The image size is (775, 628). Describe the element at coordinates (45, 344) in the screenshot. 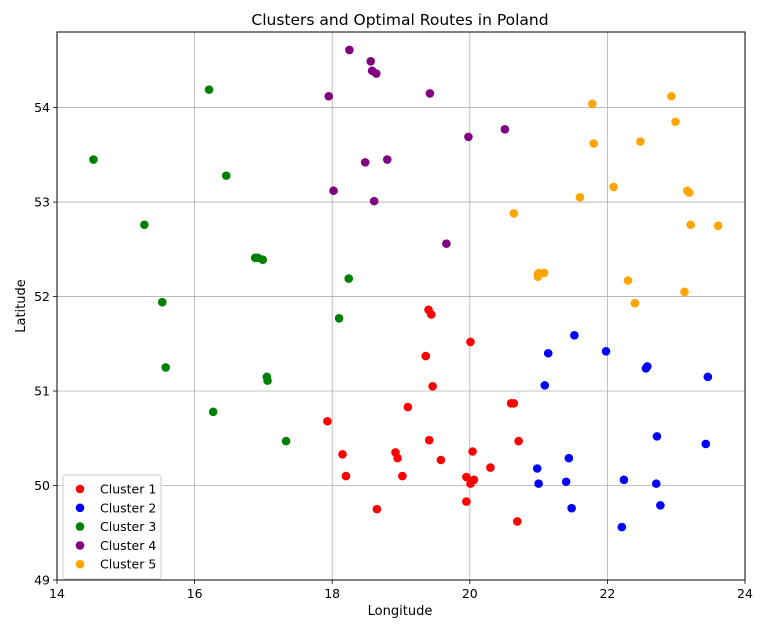

I see `y-axis-ticks: 49 50 51 52 53 54` at that location.